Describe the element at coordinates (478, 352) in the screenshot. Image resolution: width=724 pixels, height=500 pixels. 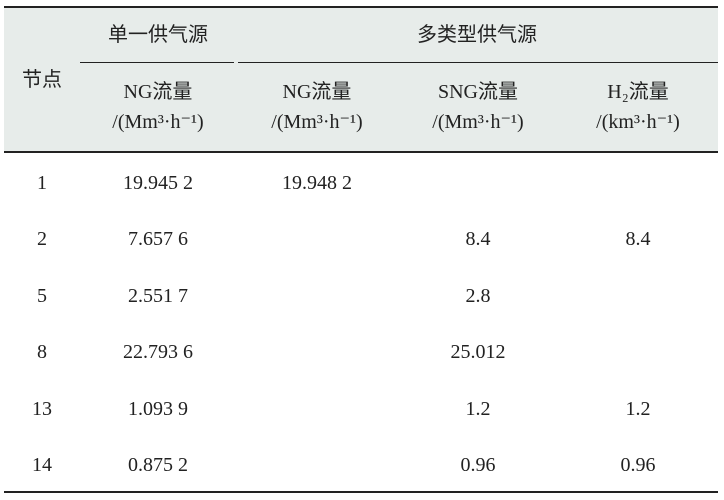
I see `table-cell: 25.012` at that location.